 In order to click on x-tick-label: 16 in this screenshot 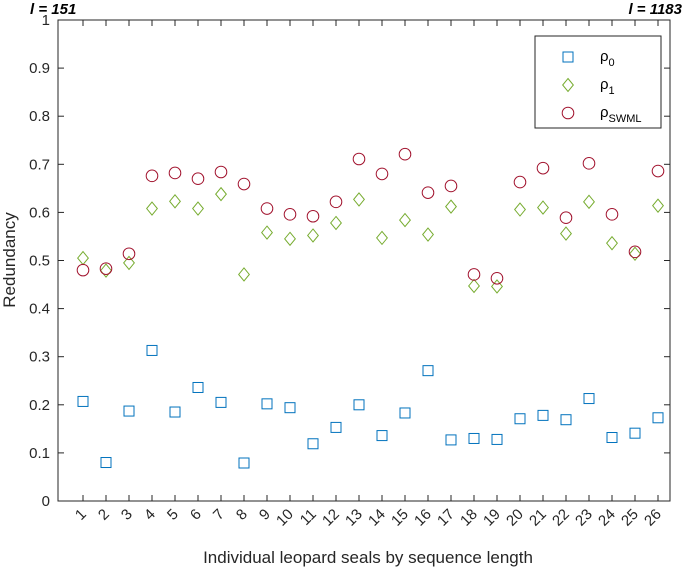, I will do `click(423, 518)`.